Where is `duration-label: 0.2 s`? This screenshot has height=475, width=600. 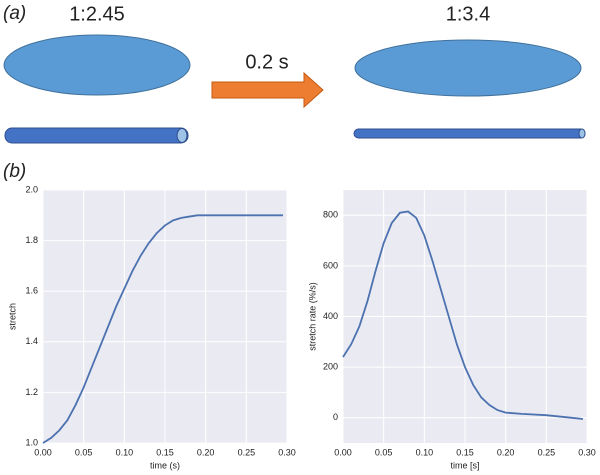 duration-label: 0.2 s is located at coordinates (266, 62).